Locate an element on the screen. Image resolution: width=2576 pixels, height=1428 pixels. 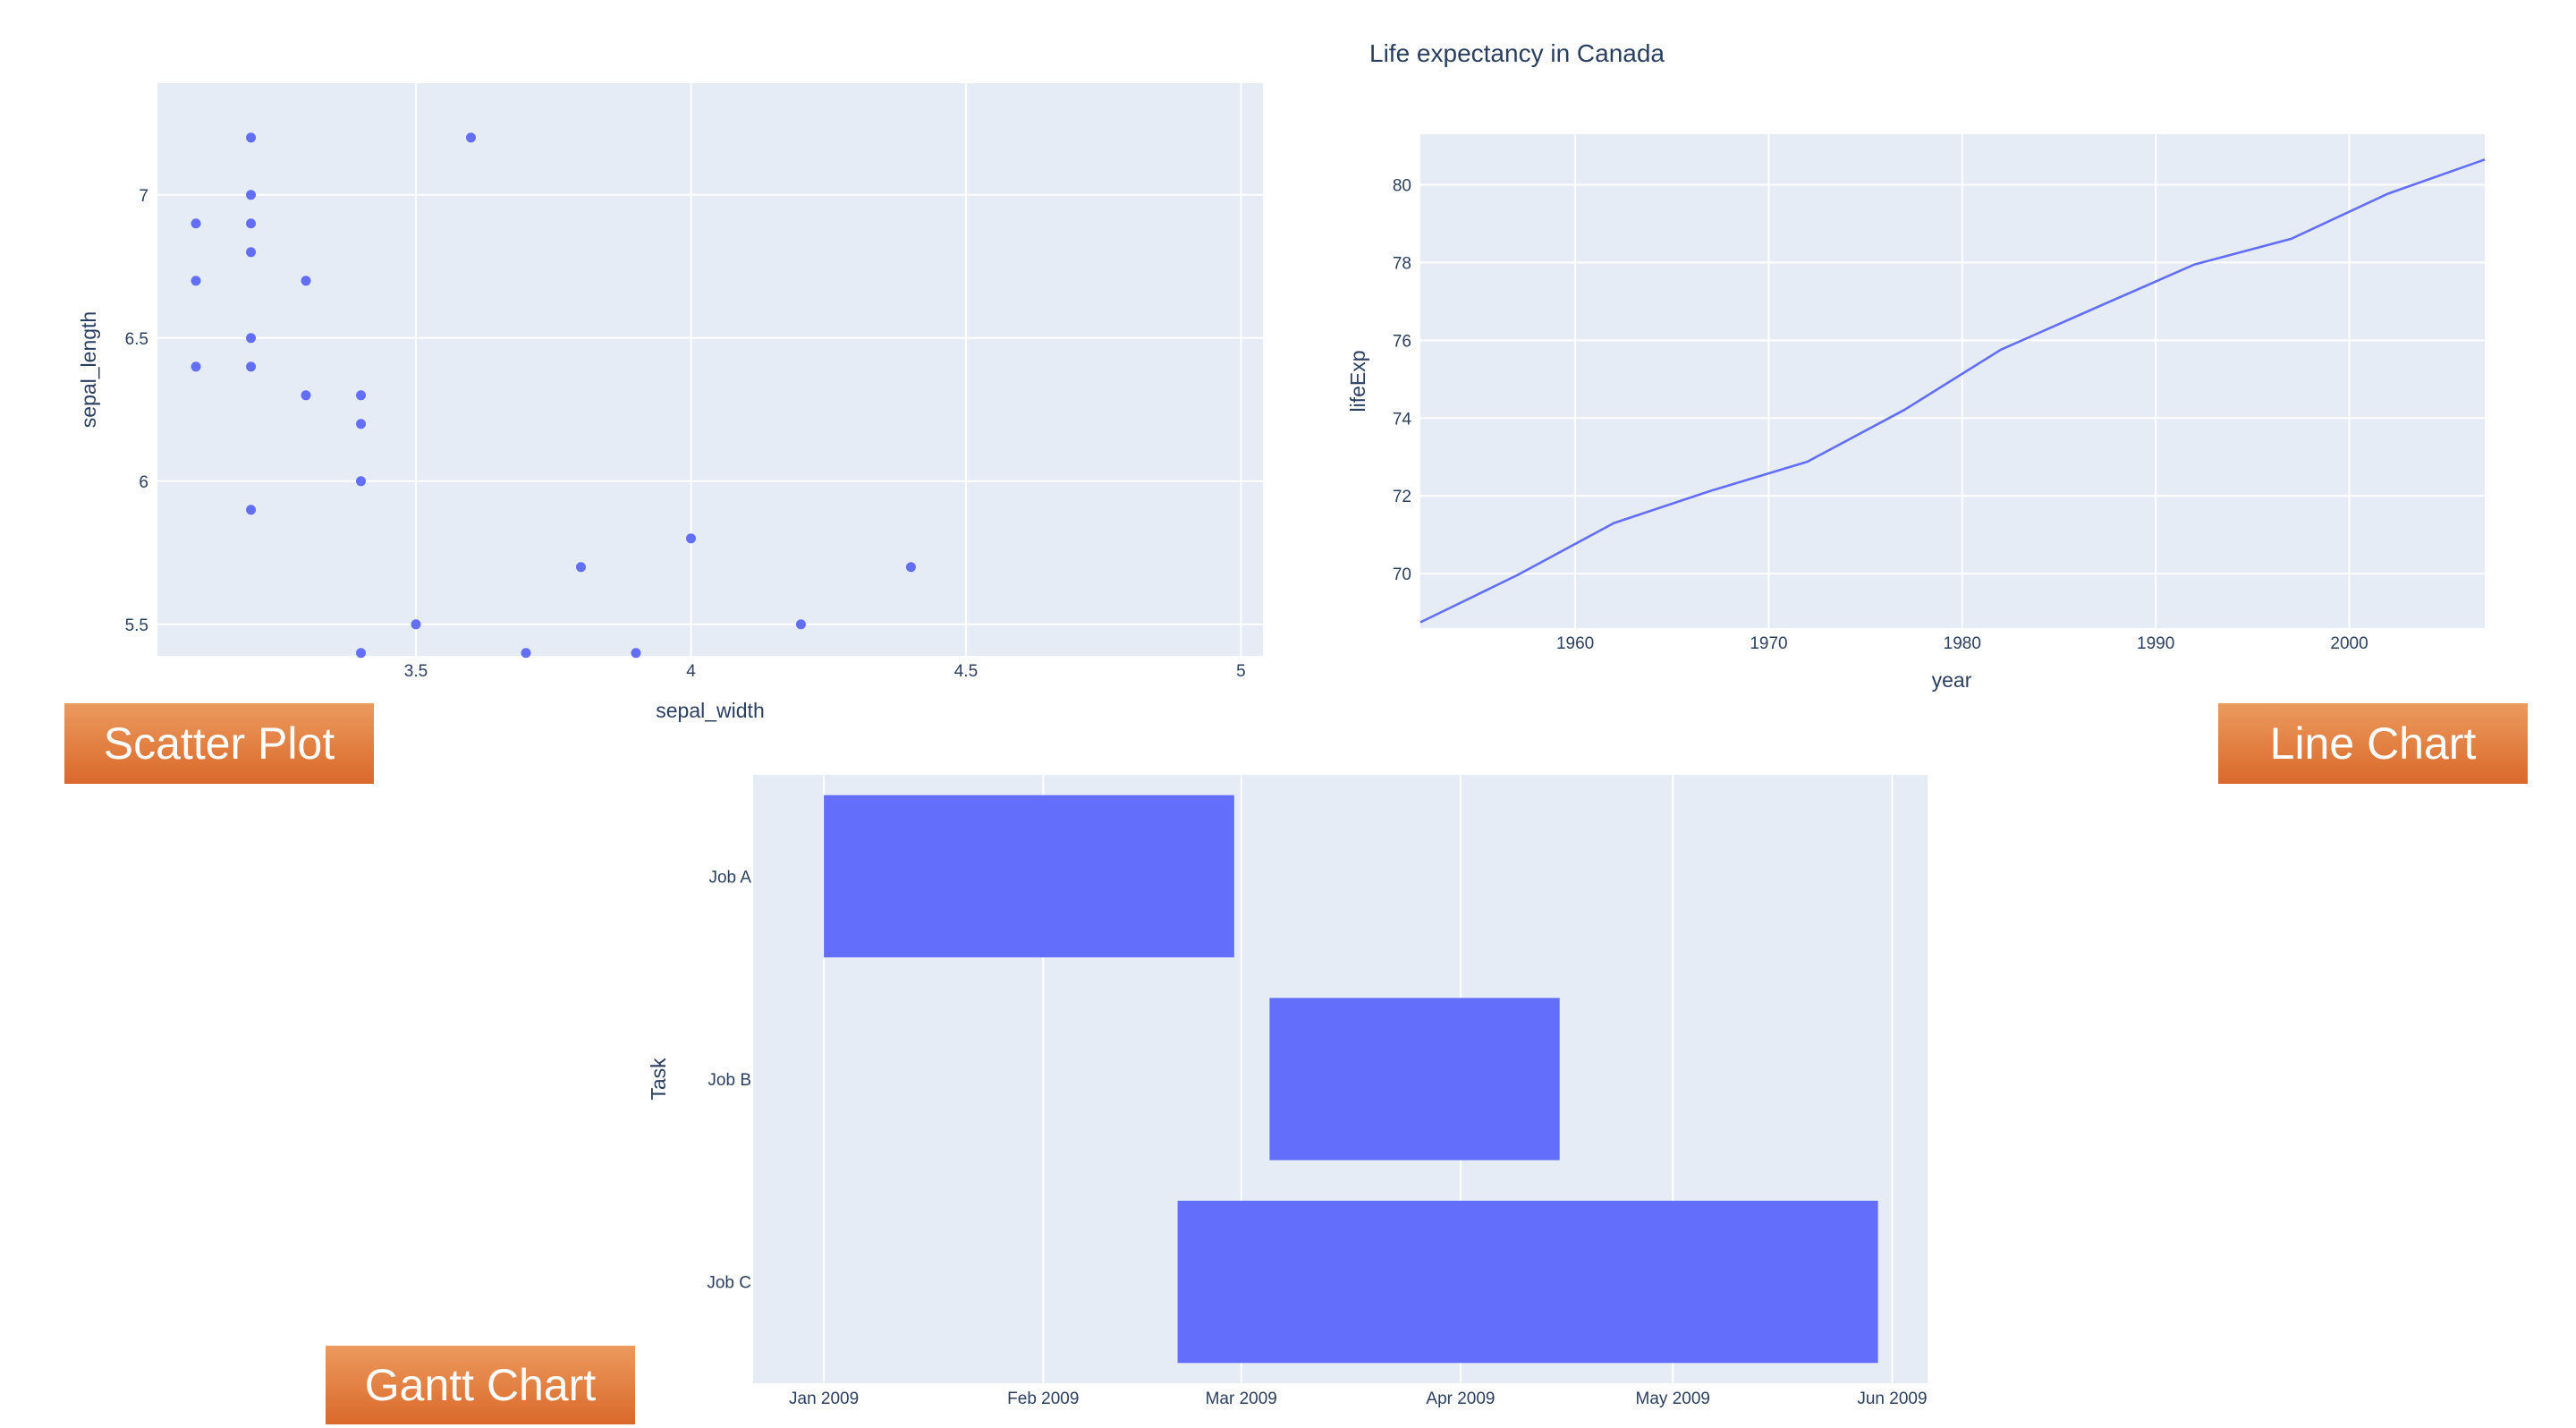
line-y-tick-labels: 70 72 74 76 78 80 is located at coordinates (1402, 381).